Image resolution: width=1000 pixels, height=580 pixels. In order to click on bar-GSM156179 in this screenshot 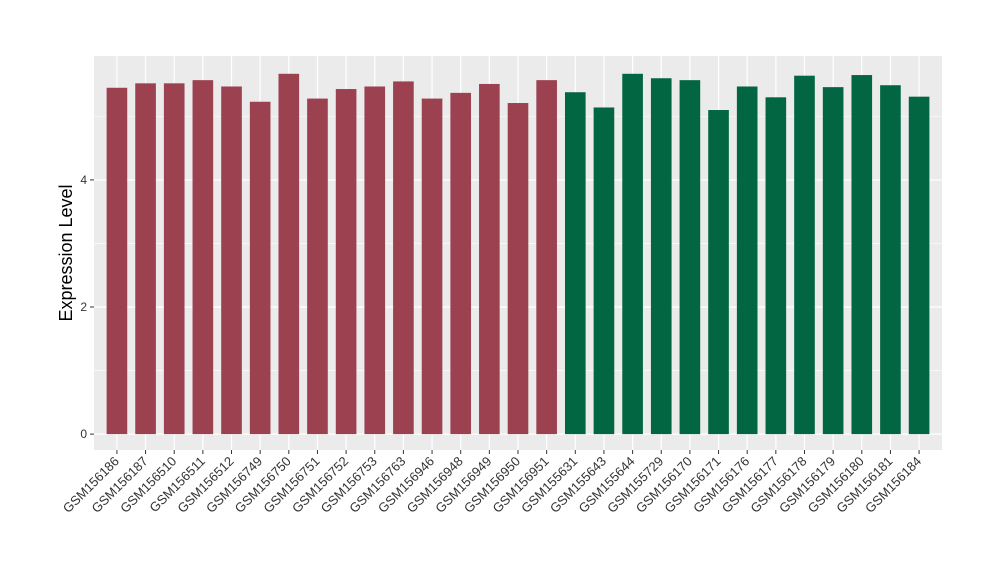, I will do `click(833, 261)`.